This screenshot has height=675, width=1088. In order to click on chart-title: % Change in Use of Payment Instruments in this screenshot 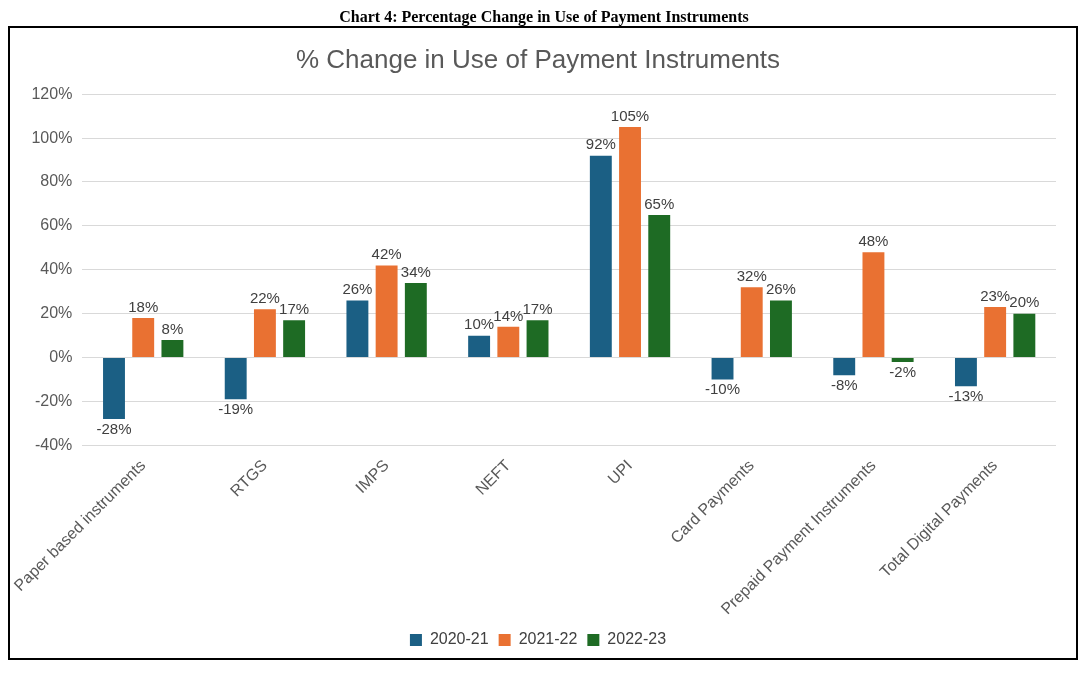, I will do `click(538, 58)`.